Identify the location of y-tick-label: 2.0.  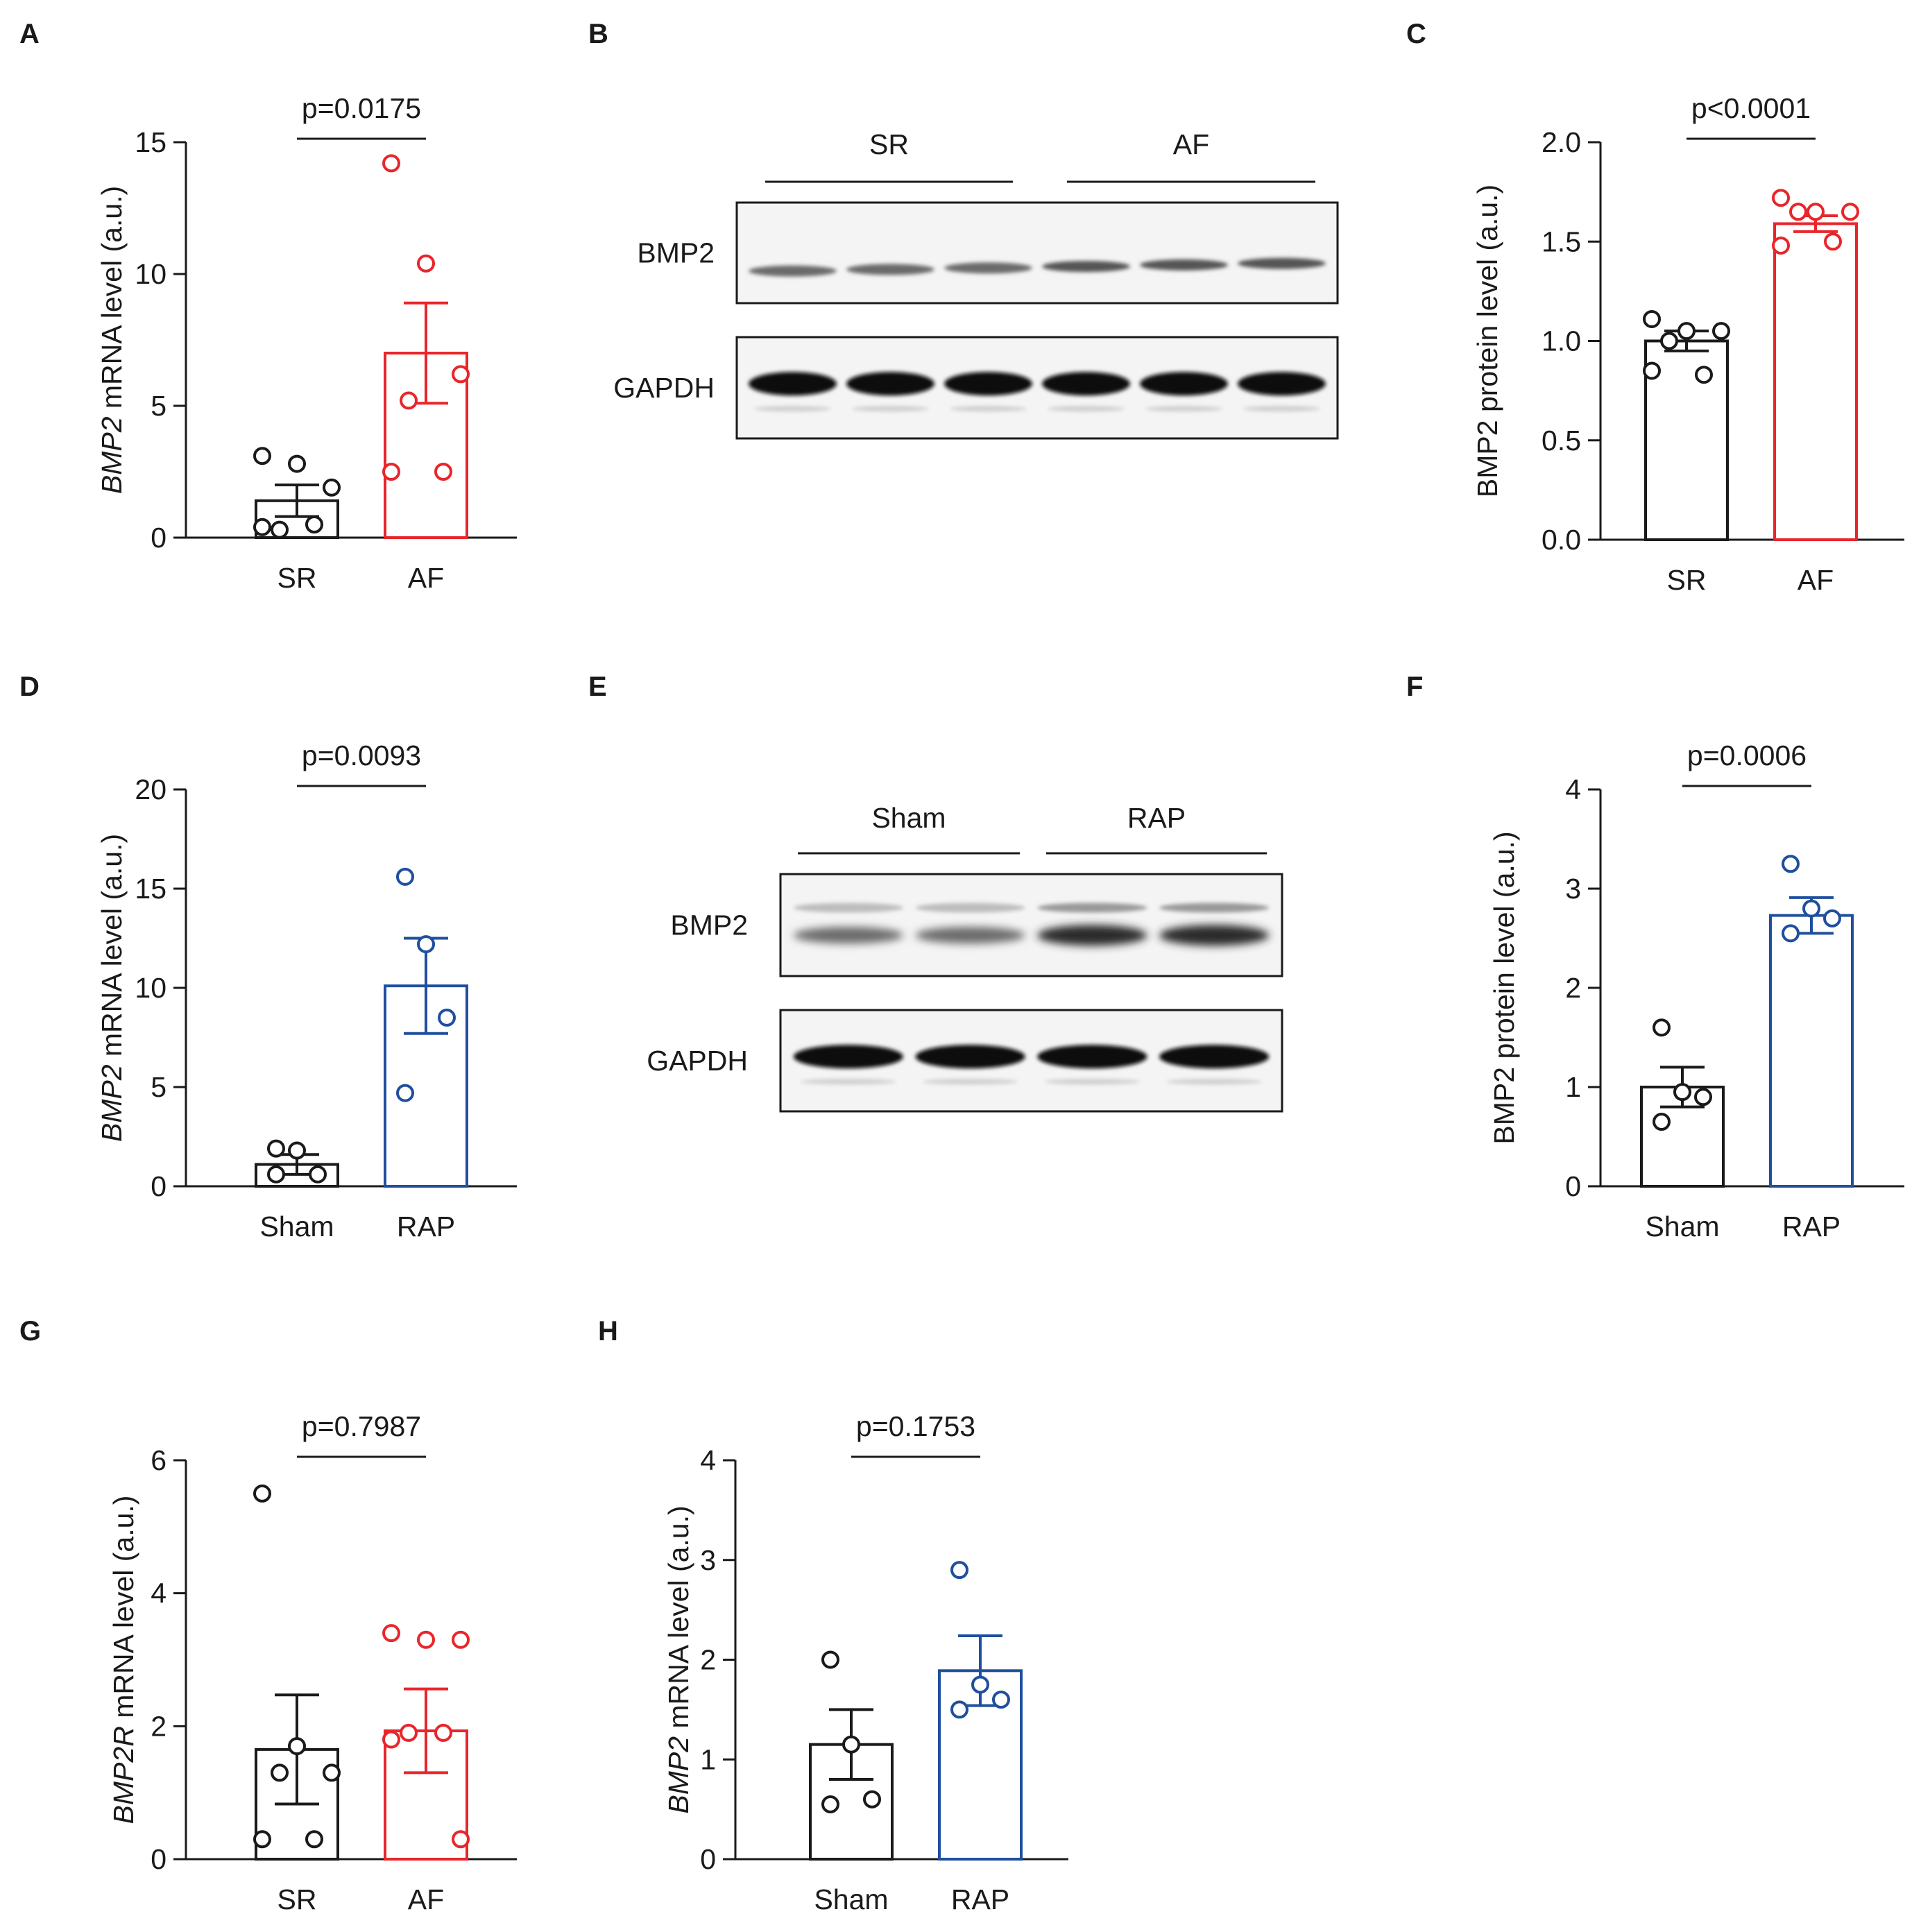
(1562, 142).